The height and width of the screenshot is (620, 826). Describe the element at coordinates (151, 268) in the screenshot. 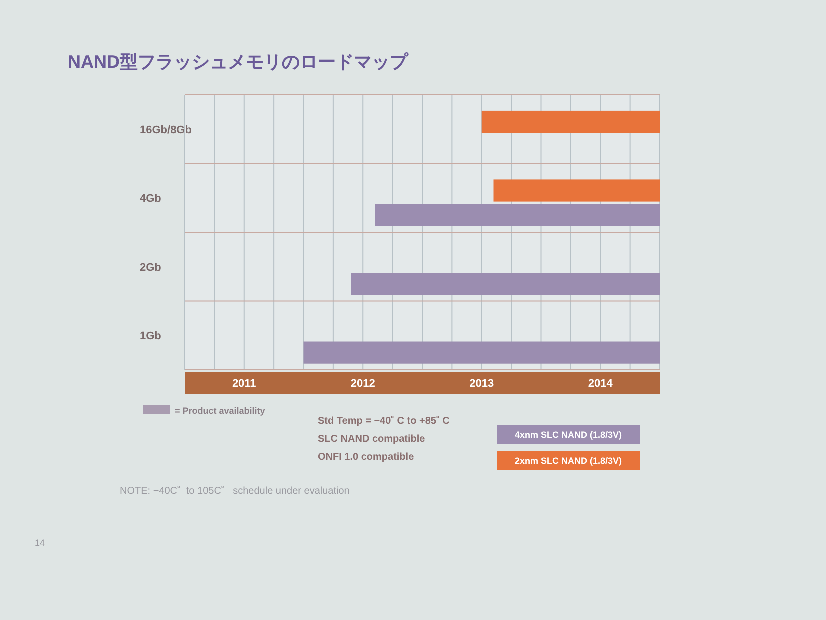

I see `y-tick-label: 2Gb` at that location.